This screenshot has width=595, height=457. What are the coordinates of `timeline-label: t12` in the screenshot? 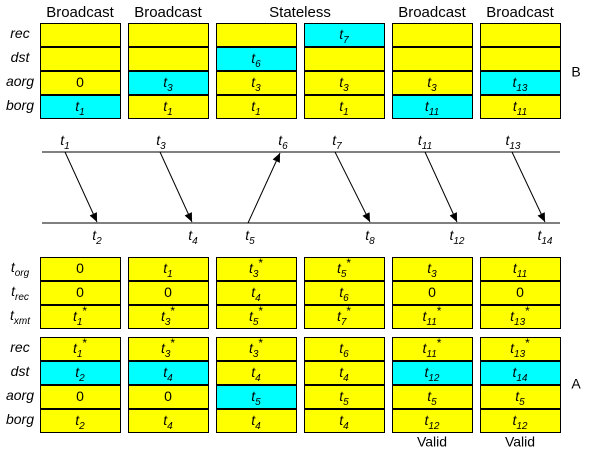 It's located at (456, 237).